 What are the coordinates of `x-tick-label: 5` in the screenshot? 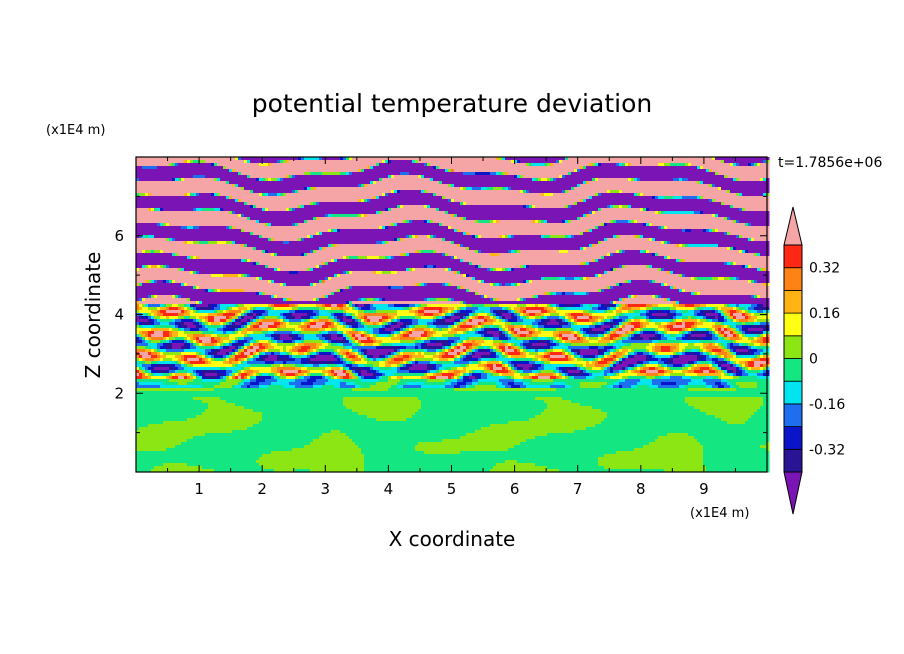 It's located at (452, 489).